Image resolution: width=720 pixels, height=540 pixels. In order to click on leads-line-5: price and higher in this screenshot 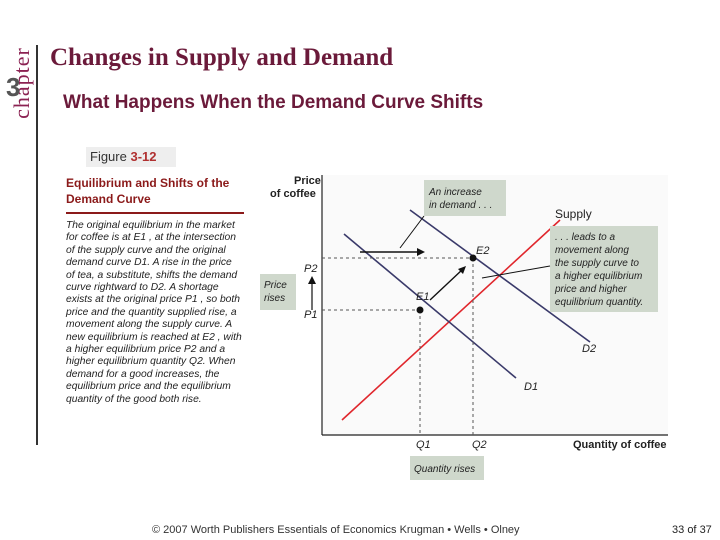, I will do `click(590, 289)`.